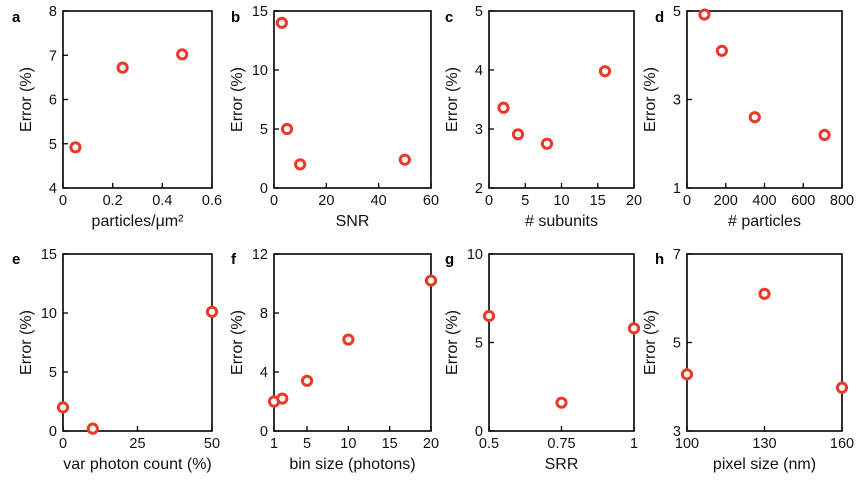  Describe the element at coordinates (212, 201) in the screenshot. I see `x-tick-label: 0.6` at that location.